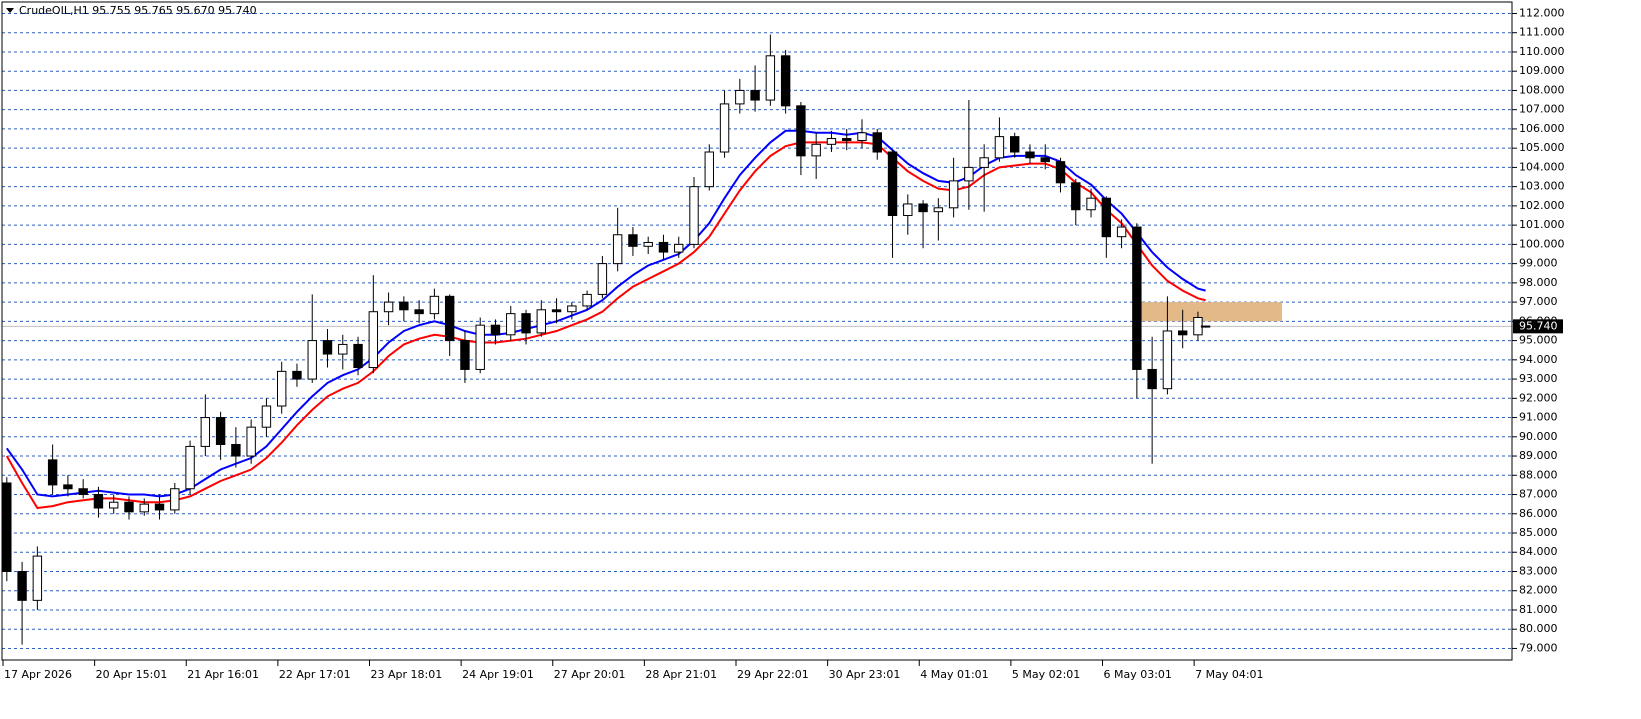 The height and width of the screenshot is (719, 1641). I want to click on y-tick-label: 110.000, so click(1542, 51).